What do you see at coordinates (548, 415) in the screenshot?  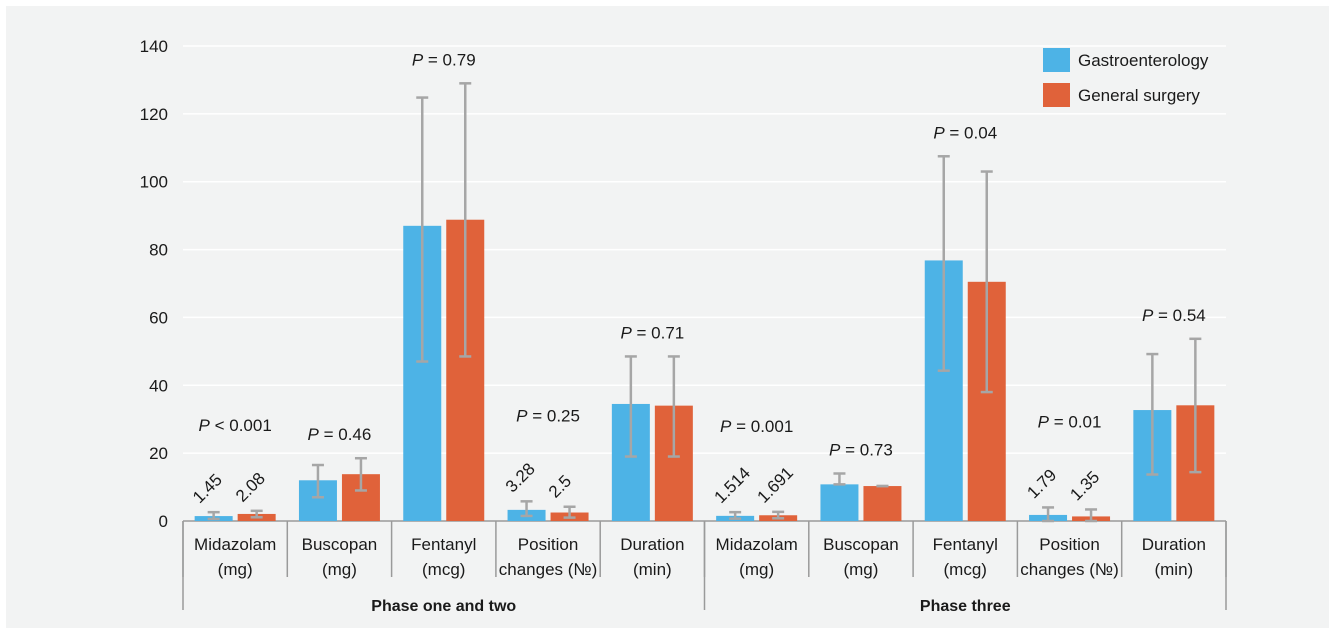 I see `p-value-label: P = 0.25` at bounding box center [548, 415].